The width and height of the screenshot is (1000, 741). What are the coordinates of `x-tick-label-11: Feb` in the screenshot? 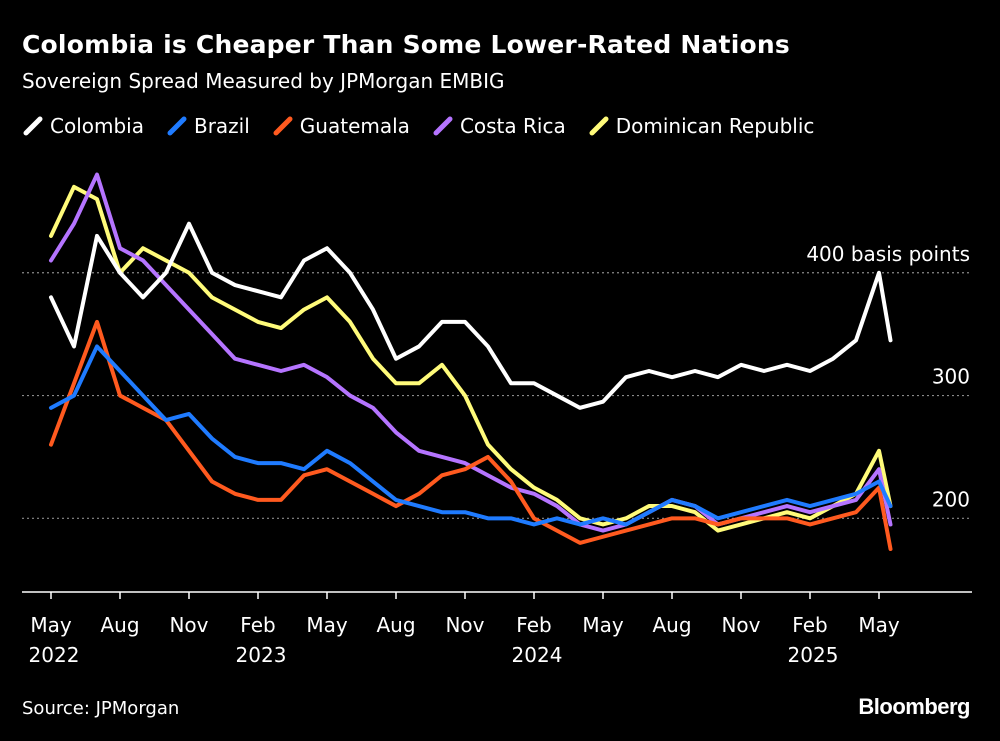 It's located at (809, 625).